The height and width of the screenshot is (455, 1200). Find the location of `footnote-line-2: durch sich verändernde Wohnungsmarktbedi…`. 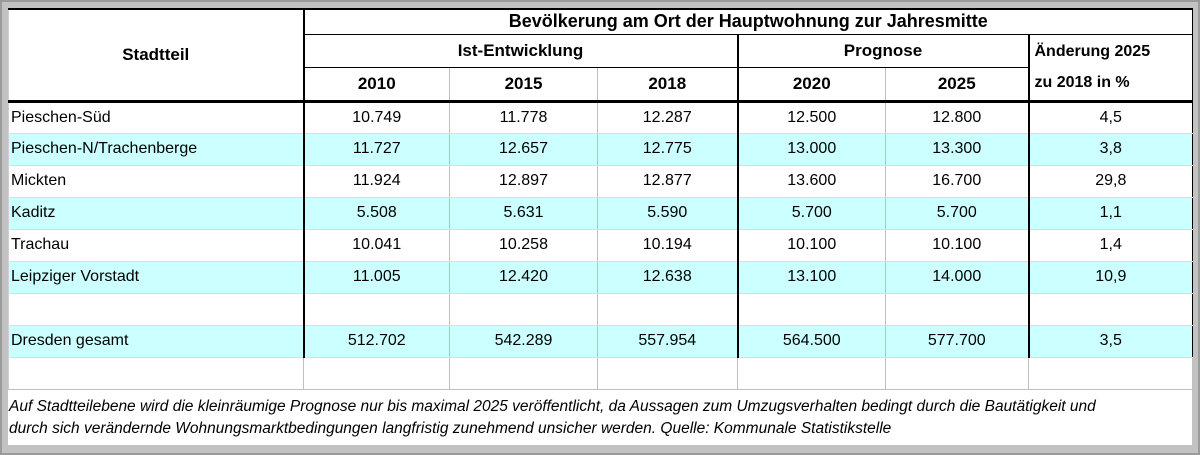

footnote-line-2: durch sich verändernde Wohnungsmarktbedi… is located at coordinates (450, 428).